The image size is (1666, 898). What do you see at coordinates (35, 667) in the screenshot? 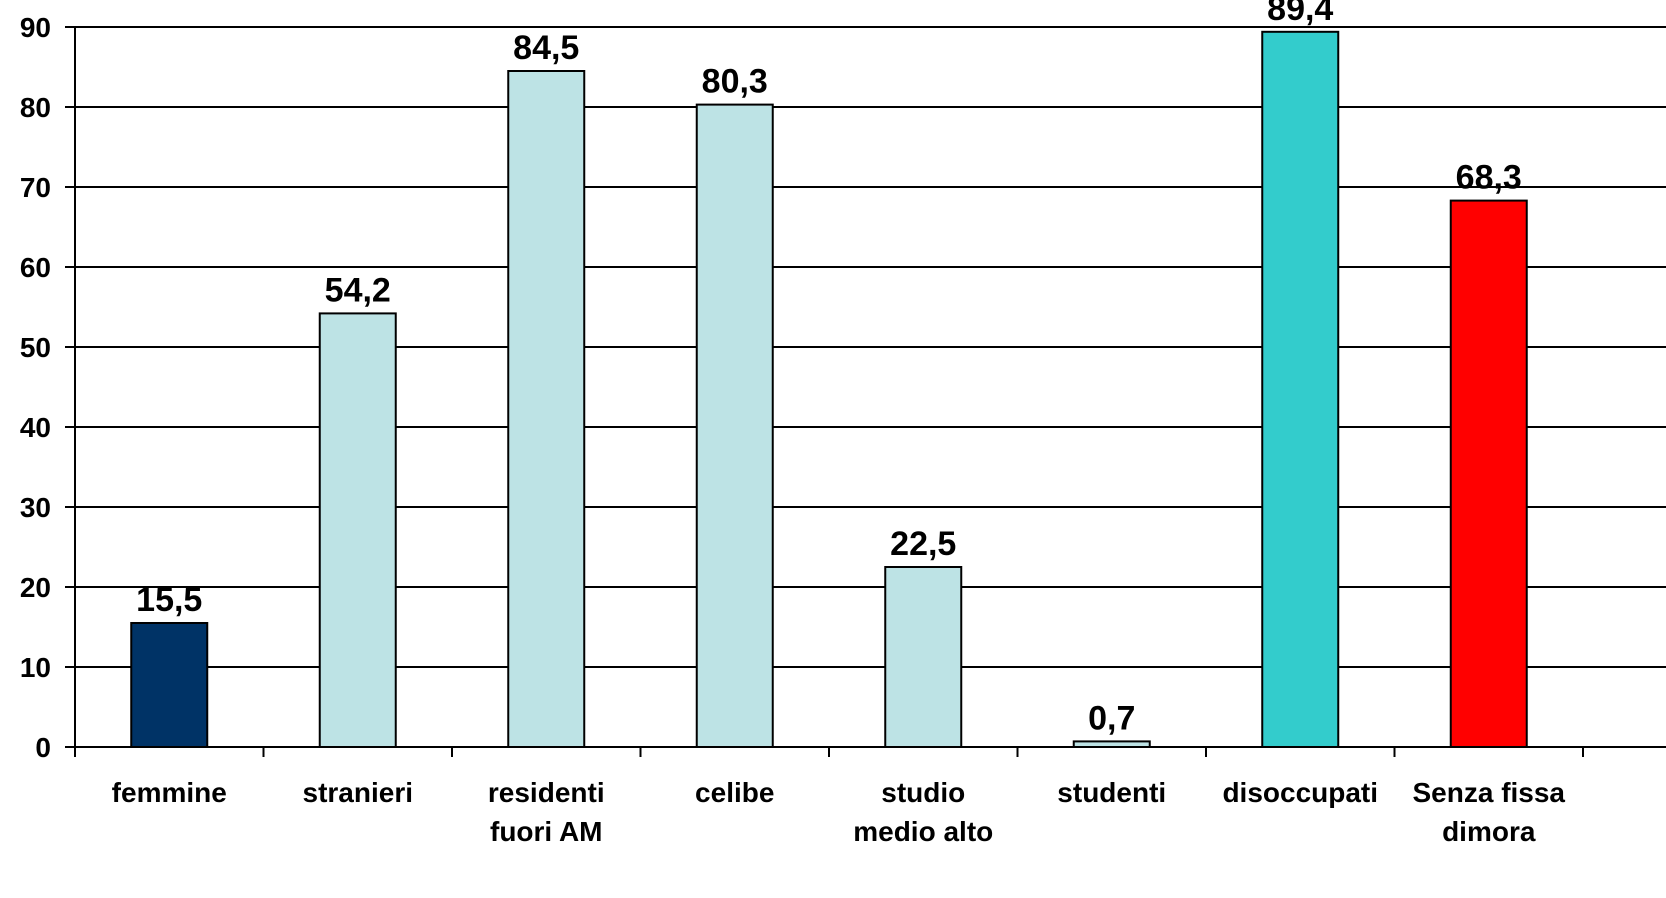
I see `y-tick-label: 10` at bounding box center [35, 667].